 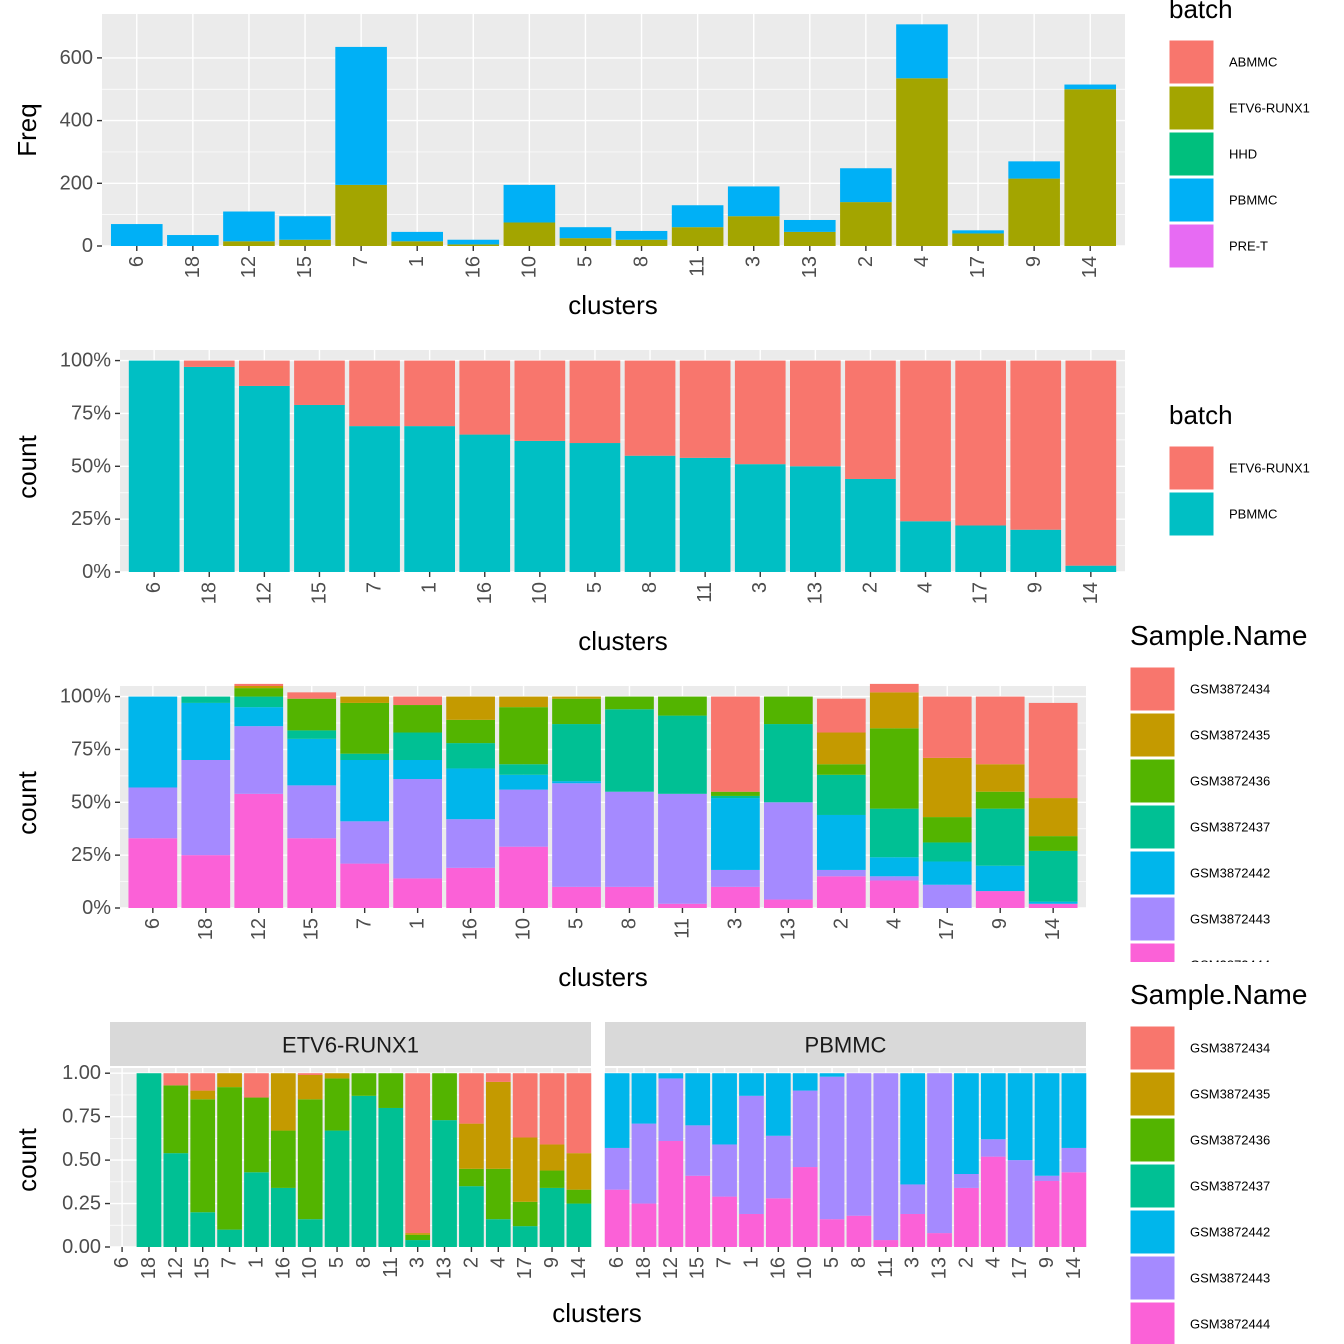 I want to click on chart3-x-tick-label: 8, so click(x=629, y=923).